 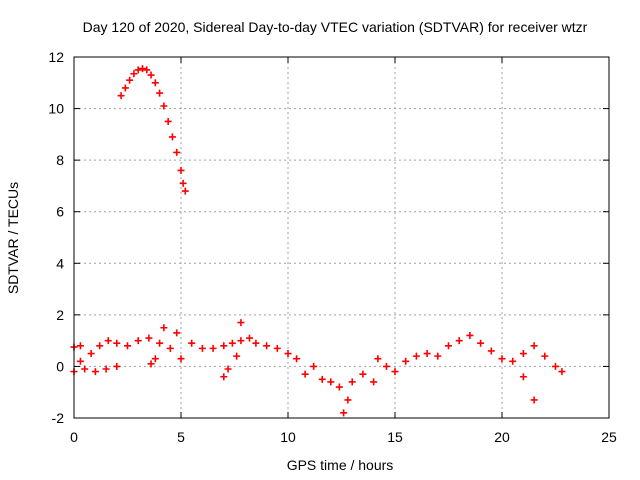 I want to click on y-tick-label: 6, so click(x=60, y=212).